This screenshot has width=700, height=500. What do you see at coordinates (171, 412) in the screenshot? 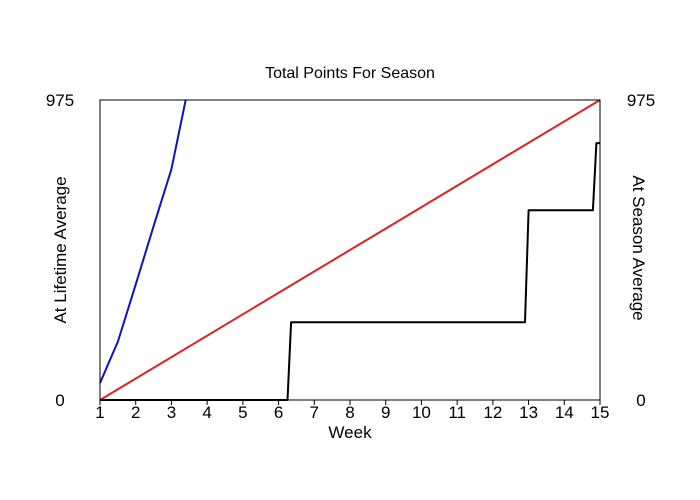
I see `x-tick-label: 3` at bounding box center [171, 412].